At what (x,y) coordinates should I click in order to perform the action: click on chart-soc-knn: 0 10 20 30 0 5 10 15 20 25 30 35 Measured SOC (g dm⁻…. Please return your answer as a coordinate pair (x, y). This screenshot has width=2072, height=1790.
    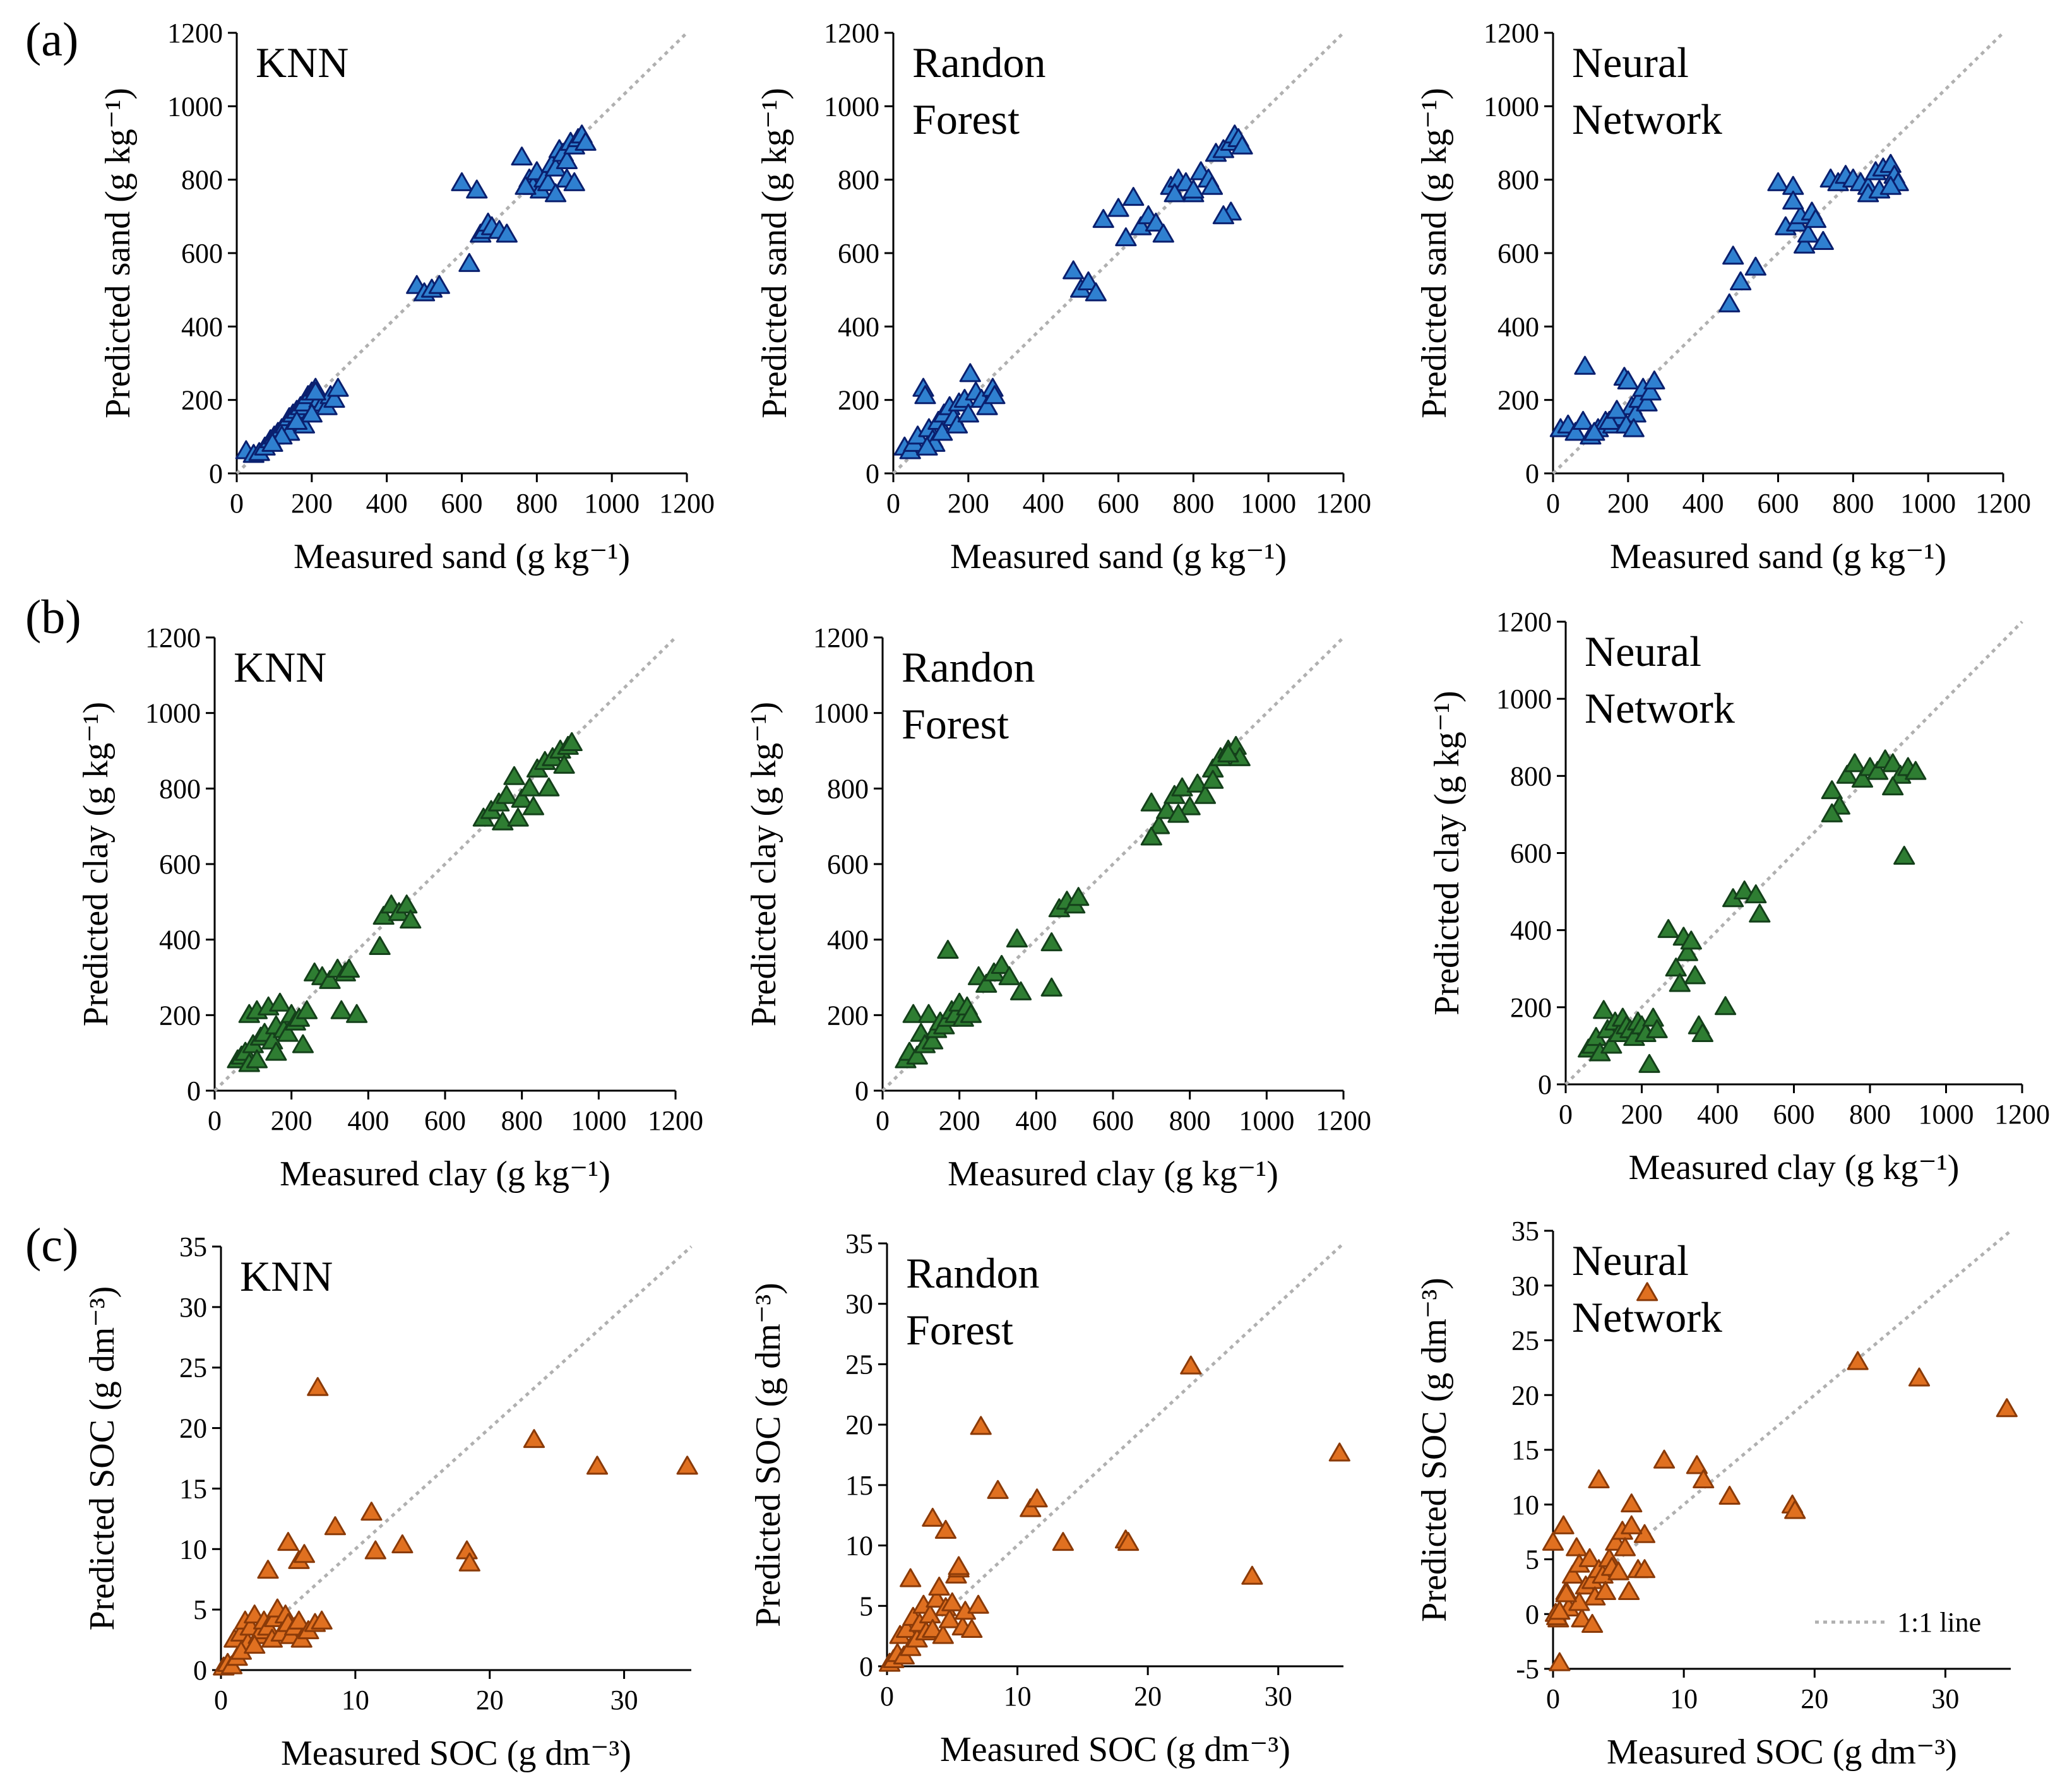
    Looking at the image, I should click on (390, 1502).